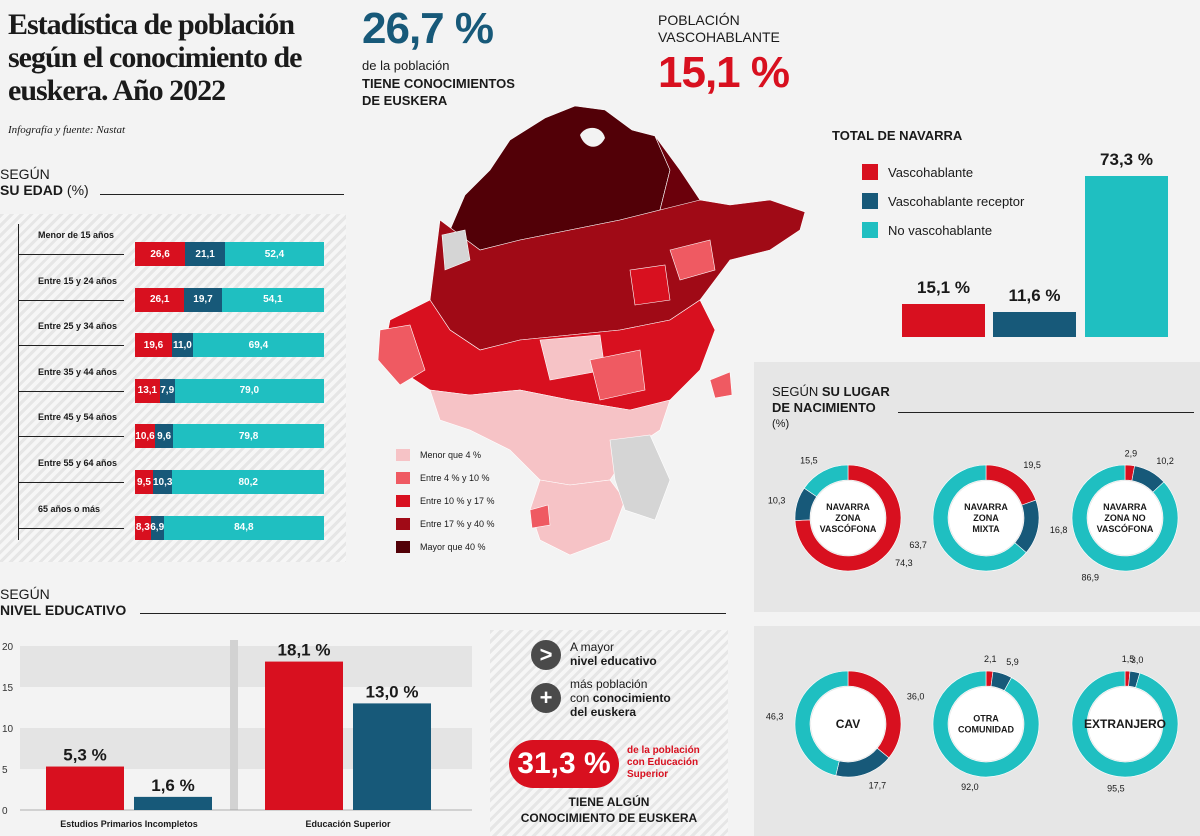 Image resolution: width=1200 pixels, height=836 pixels. What do you see at coordinates (5, 811) in the screenshot?
I see `edu-y-tick: 0` at bounding box center [5, 811].